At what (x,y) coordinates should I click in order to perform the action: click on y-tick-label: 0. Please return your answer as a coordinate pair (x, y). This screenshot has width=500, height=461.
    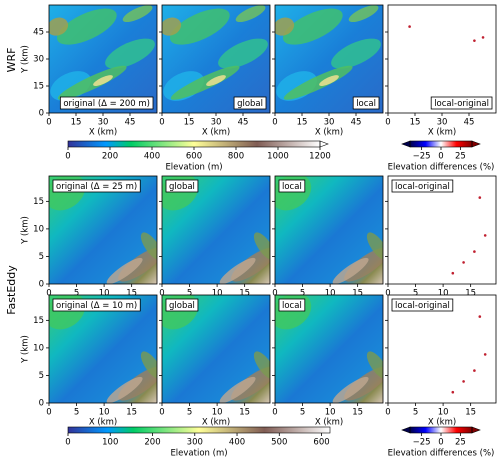
    Looking at the image, I should click on (41, 285).